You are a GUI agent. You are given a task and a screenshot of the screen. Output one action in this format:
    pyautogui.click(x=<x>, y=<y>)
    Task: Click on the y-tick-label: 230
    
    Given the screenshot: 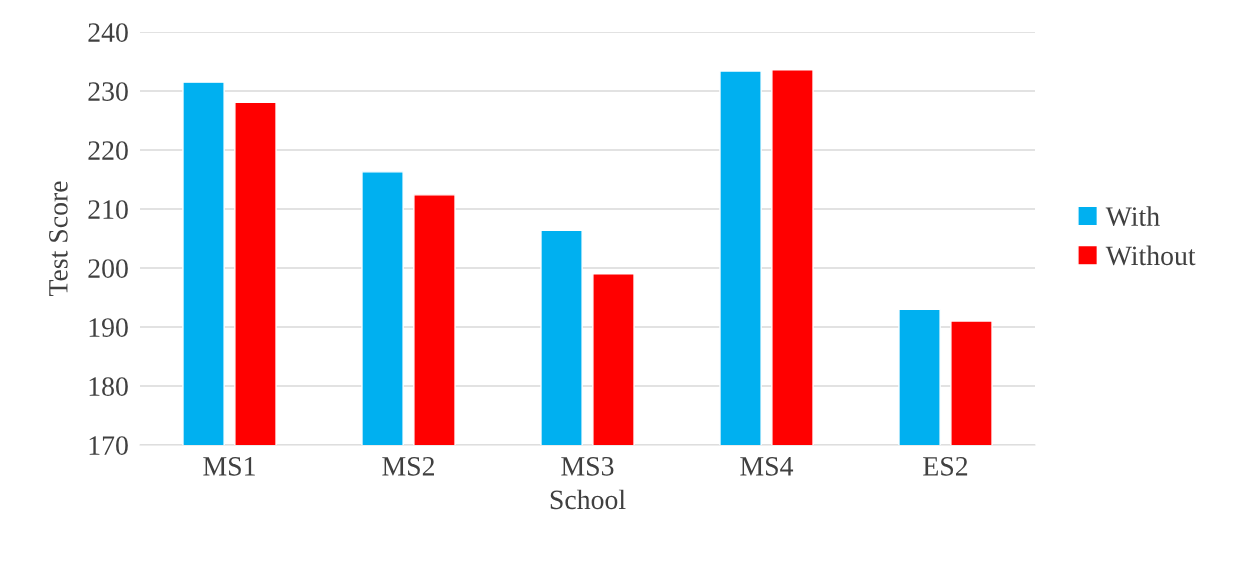 What is the action you would take?
    pyautogui.click(x=108, y=91)
    